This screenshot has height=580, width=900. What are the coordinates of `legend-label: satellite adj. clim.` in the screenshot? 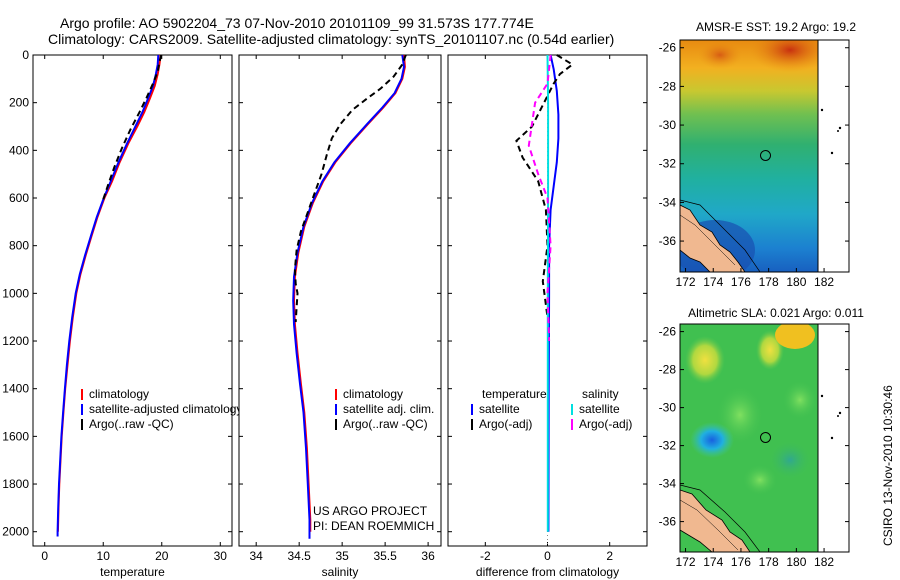 It's located at (388, 409).